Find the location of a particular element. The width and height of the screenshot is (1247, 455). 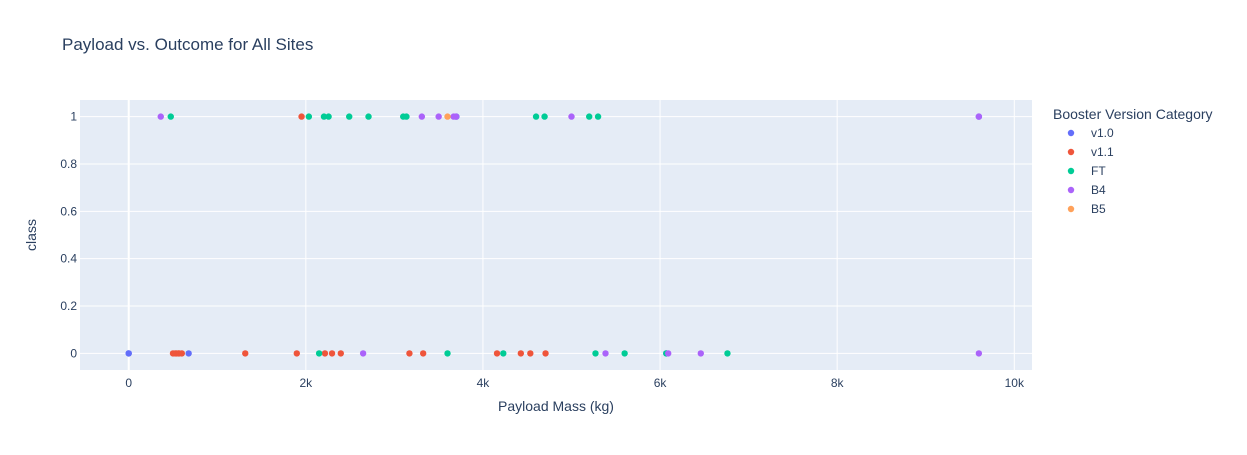

chart-title: Payload vs. Outcome for All Sites is located at coordinates (187, 44).